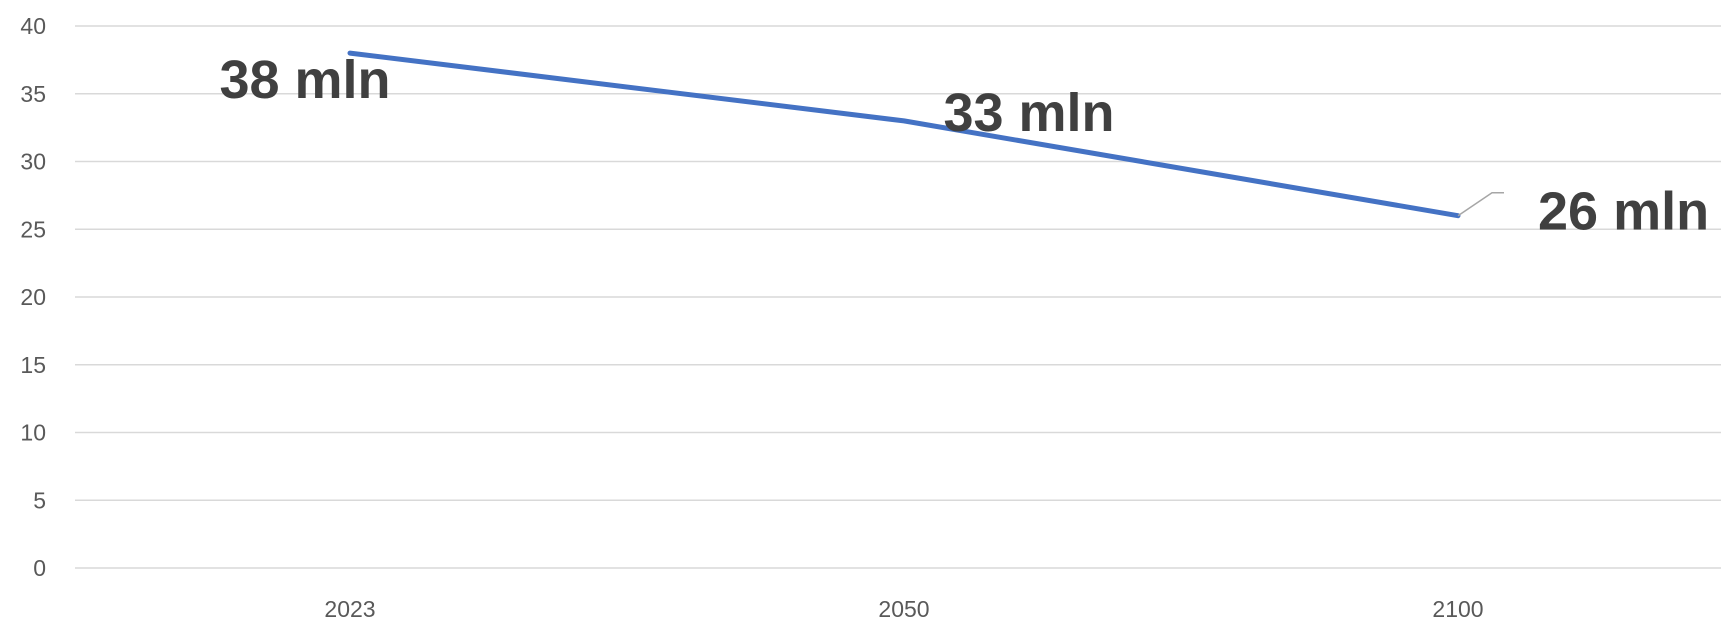 This screenshot has height=620, width=1721. I want to click on y-tick-label: 10, so click(33, 433).